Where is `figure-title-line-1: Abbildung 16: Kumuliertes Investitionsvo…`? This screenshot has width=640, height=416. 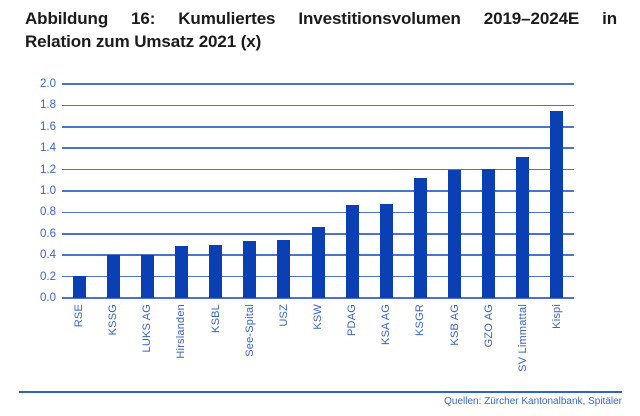
figure-title-line-1: Abbildung 16: Kumuliertes Investitionsvo… is located at coordinates (321, 18).